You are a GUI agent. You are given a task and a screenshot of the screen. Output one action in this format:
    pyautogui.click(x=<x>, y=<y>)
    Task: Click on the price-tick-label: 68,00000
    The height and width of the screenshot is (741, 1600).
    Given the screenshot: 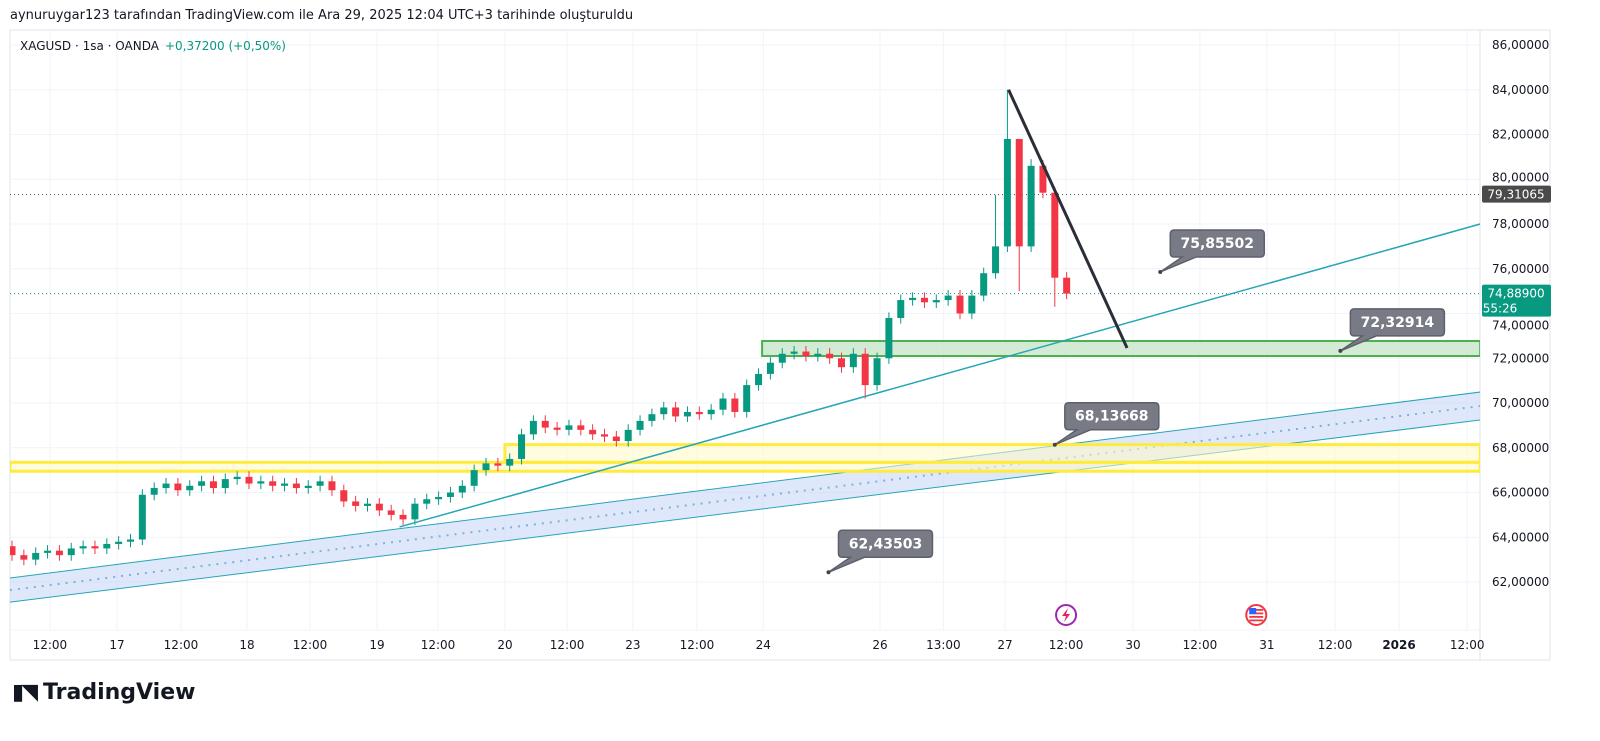 What is the action you would take?
    pyautogui.click(x=1520, y=448)
    